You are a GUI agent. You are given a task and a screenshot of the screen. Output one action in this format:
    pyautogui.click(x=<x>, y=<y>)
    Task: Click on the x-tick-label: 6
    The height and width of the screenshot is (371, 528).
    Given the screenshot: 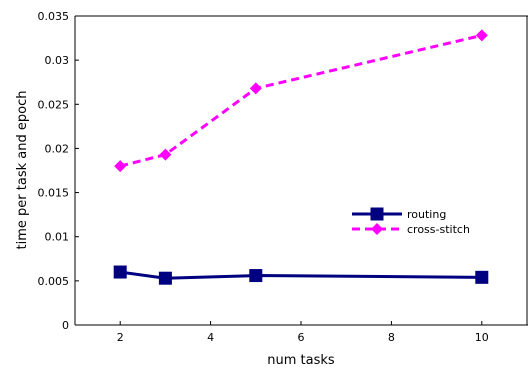 What is the action you would take?
    pyautogui.click(x=301, y=337)
    